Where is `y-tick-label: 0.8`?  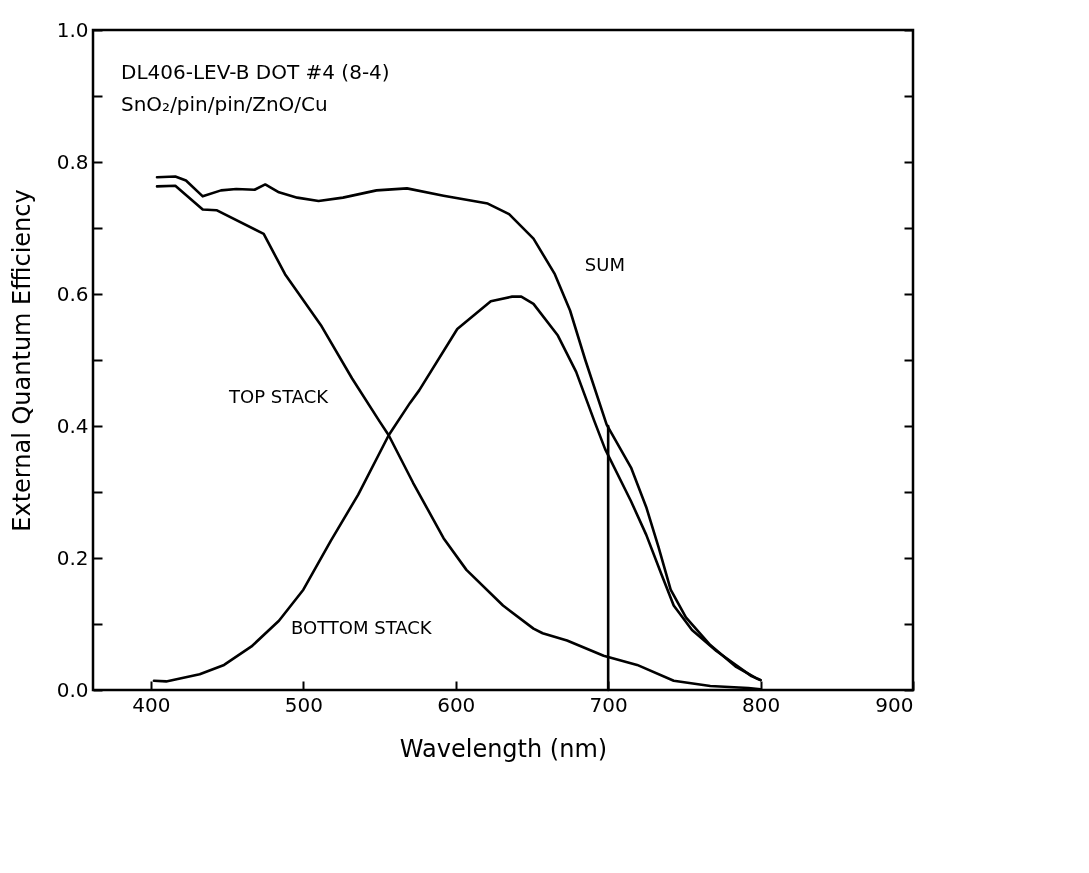 y-tick-label: 0.8 is located at coordinates (72, 161).